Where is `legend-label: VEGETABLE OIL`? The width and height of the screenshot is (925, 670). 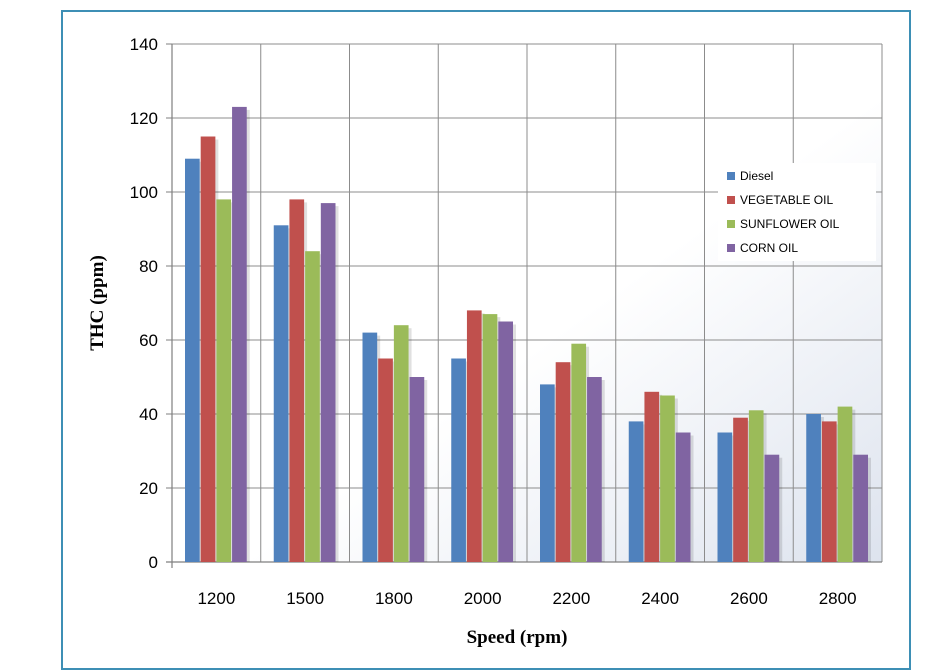 legend-label: VEGETABLE OIL is located at coordinates (786, 200).